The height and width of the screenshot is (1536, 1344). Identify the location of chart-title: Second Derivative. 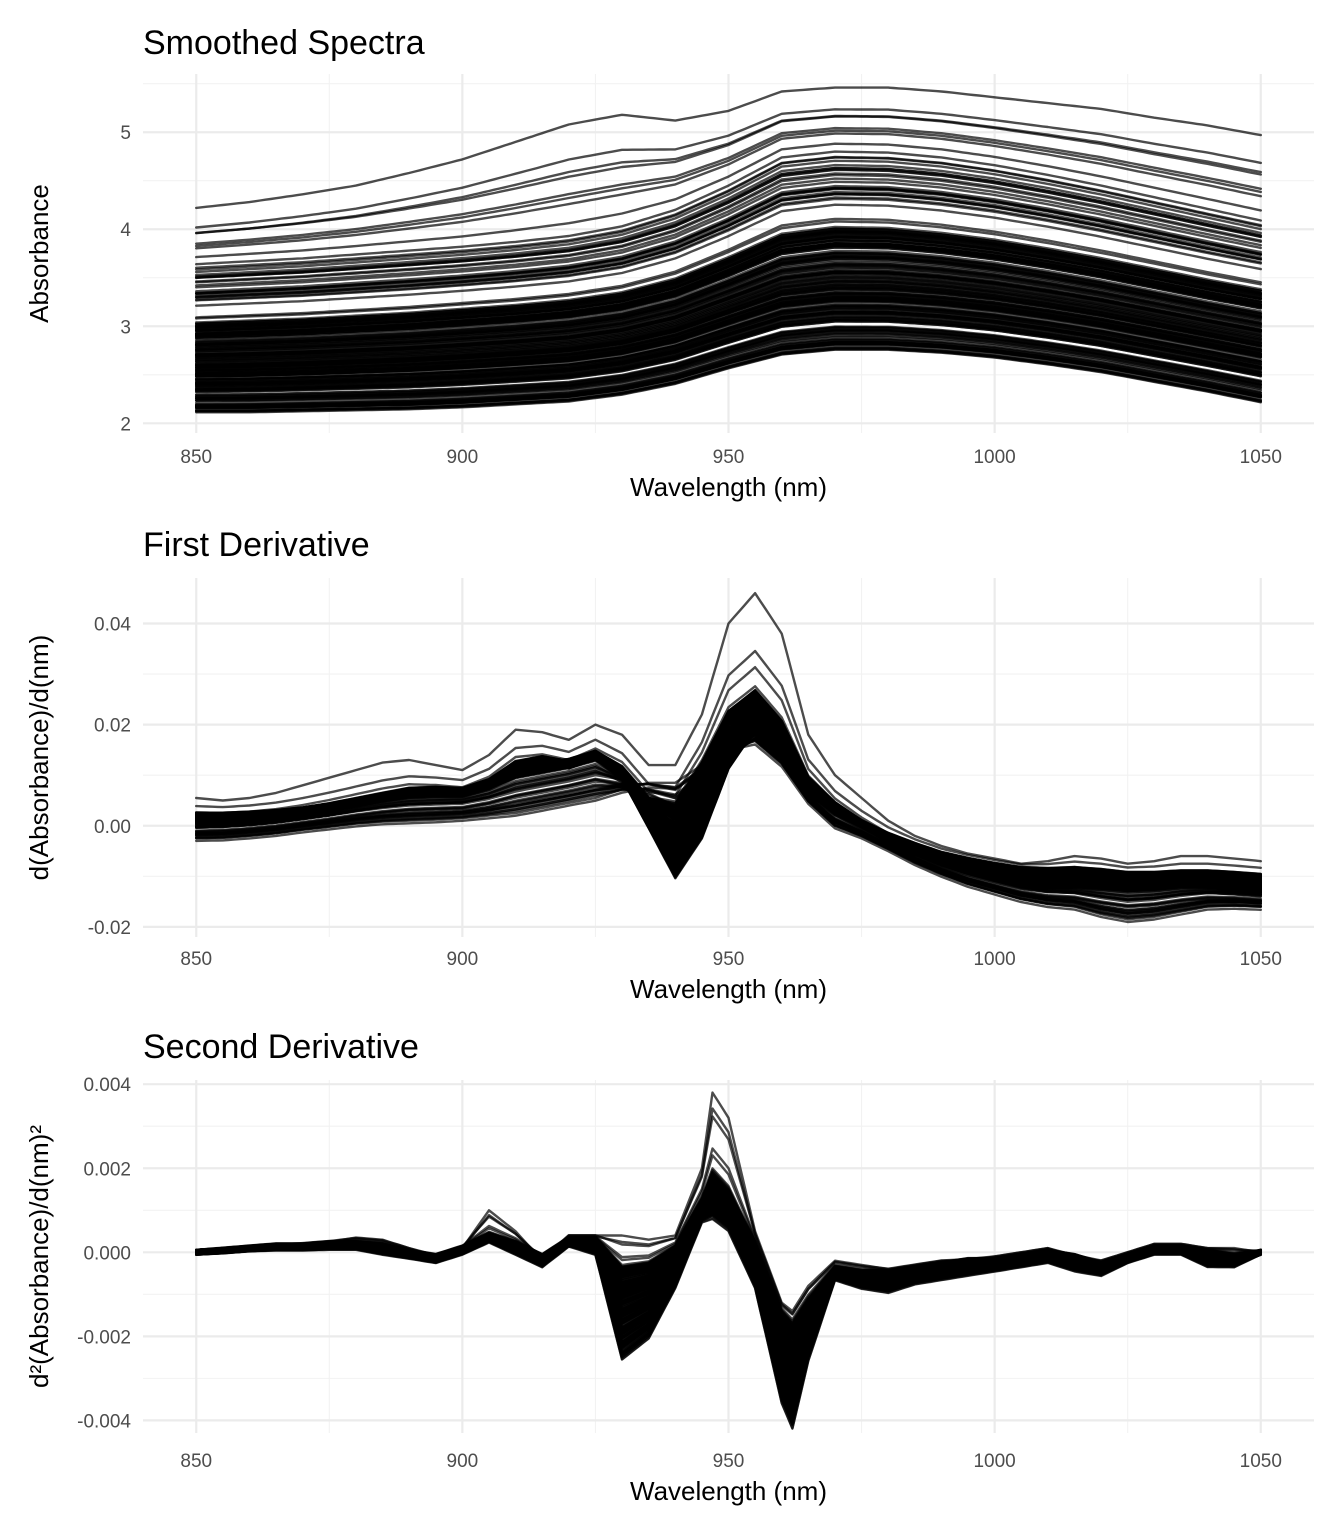
(281, 1047).